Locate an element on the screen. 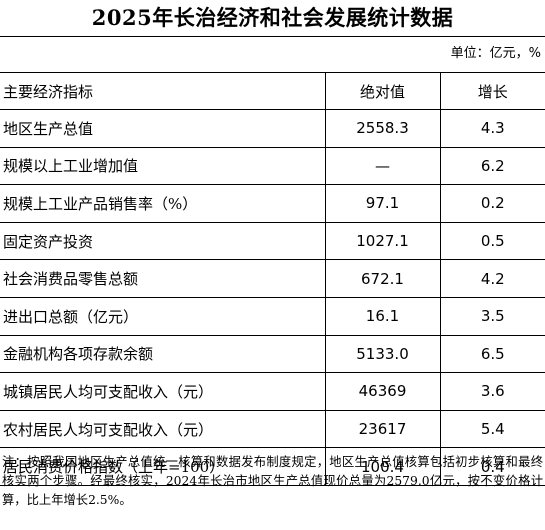 The width and height of the screenshot is (545, 530). growth-cell: 3.5 is located at coordinates (492, 316).